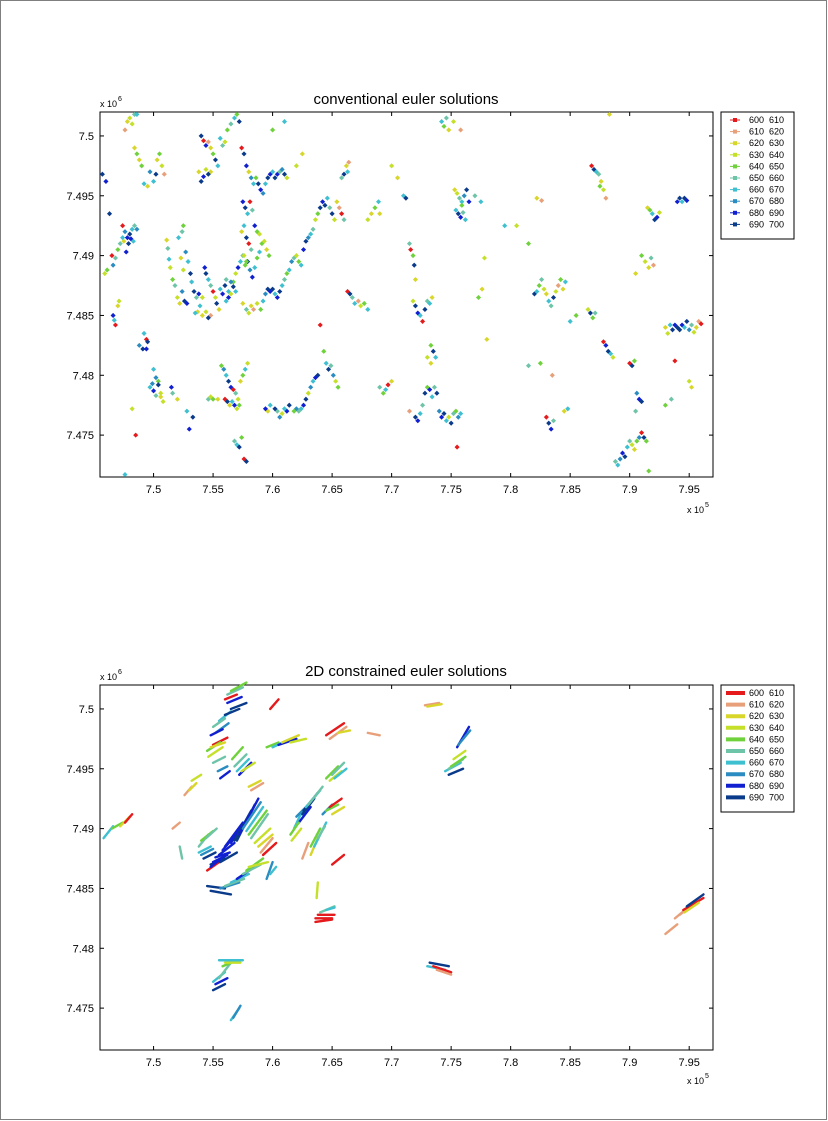 The width and height of the screenshot is (828, 1121). What do you see at coordinates (80, 316) in the screenshot?
I see `y-tick-label: 7.485` at bounding box center [80, 316].